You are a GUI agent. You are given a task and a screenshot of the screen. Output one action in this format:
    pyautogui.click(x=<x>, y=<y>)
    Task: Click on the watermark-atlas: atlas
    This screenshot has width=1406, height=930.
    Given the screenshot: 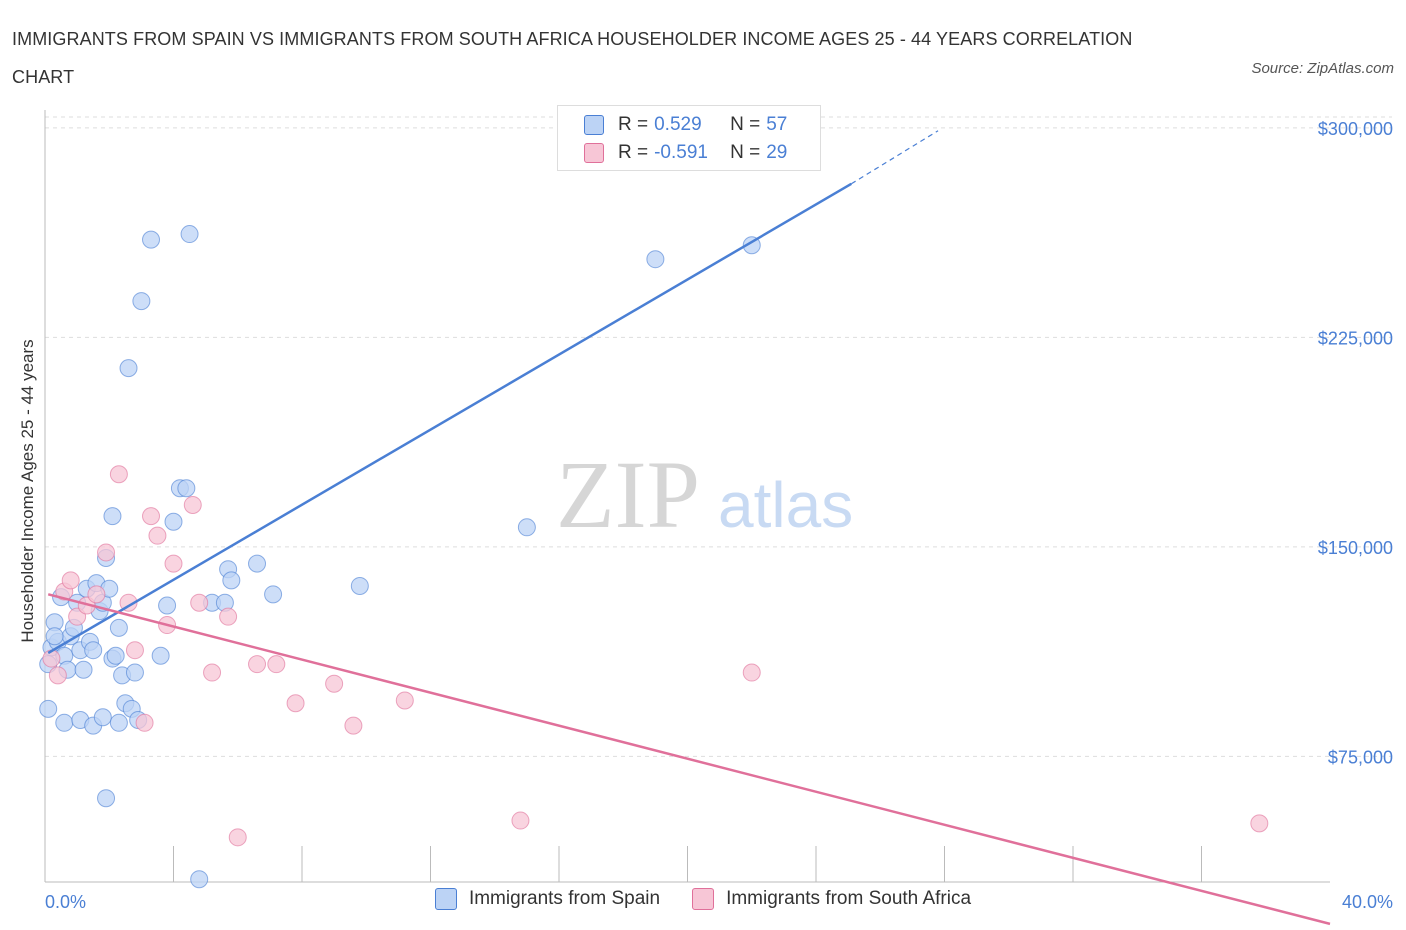 What is the action you would take?
    pyautogui.click(x=785, y=505)
    